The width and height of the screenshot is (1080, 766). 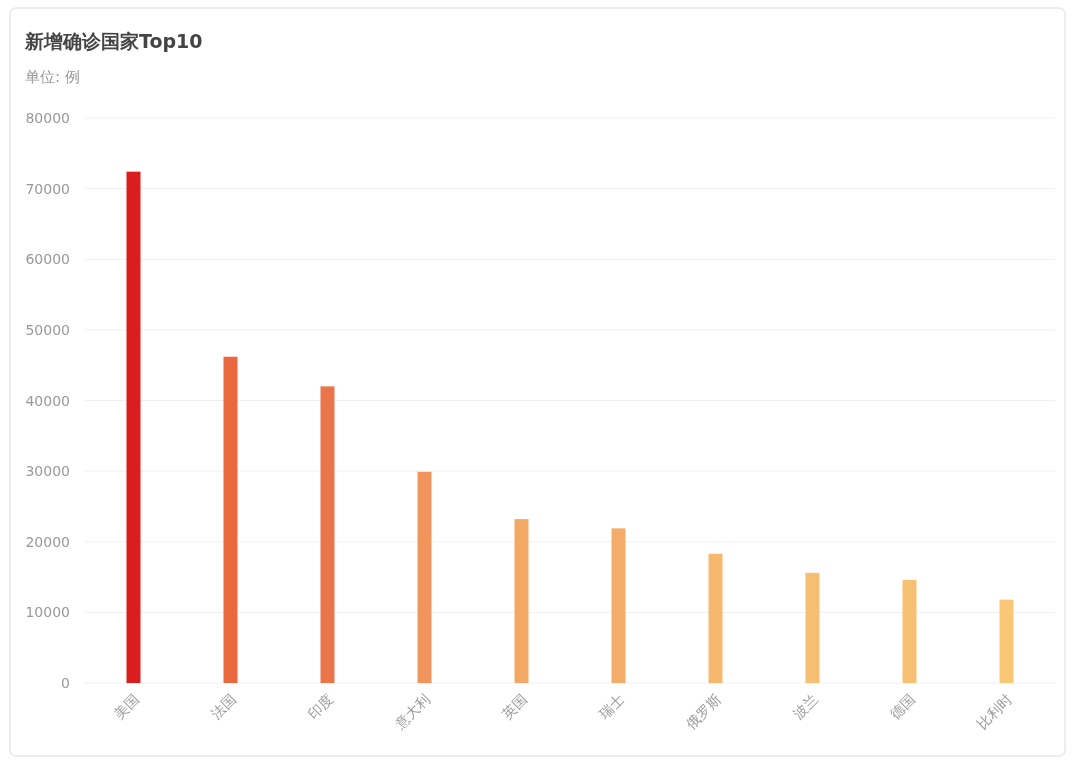 I want to click on x-tick-label: 俄罗斯, so click(x=703, y=711).